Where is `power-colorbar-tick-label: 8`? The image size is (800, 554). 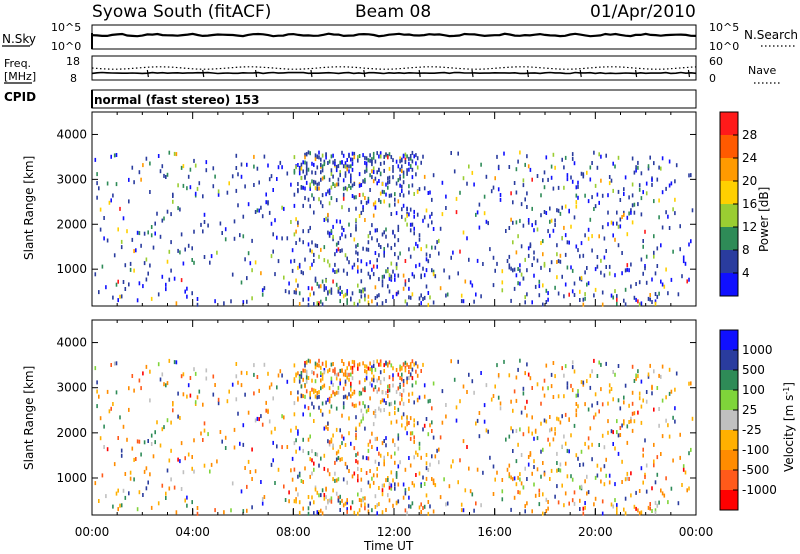 power-colorbar-tick-label: 8 is located at coordinates (746, 250).